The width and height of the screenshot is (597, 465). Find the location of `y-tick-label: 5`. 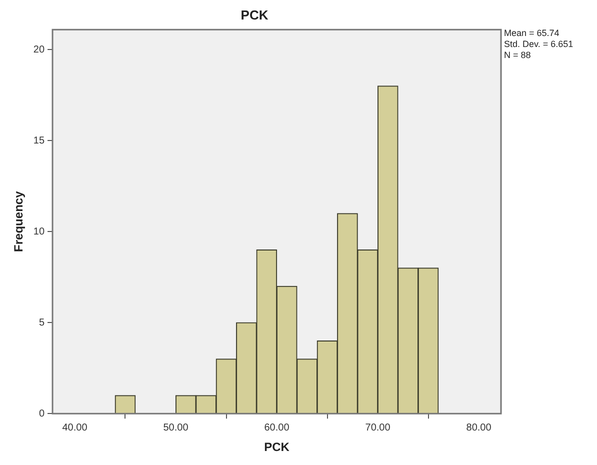

y-tick-label: 5 is located at coordinates (41, 322).